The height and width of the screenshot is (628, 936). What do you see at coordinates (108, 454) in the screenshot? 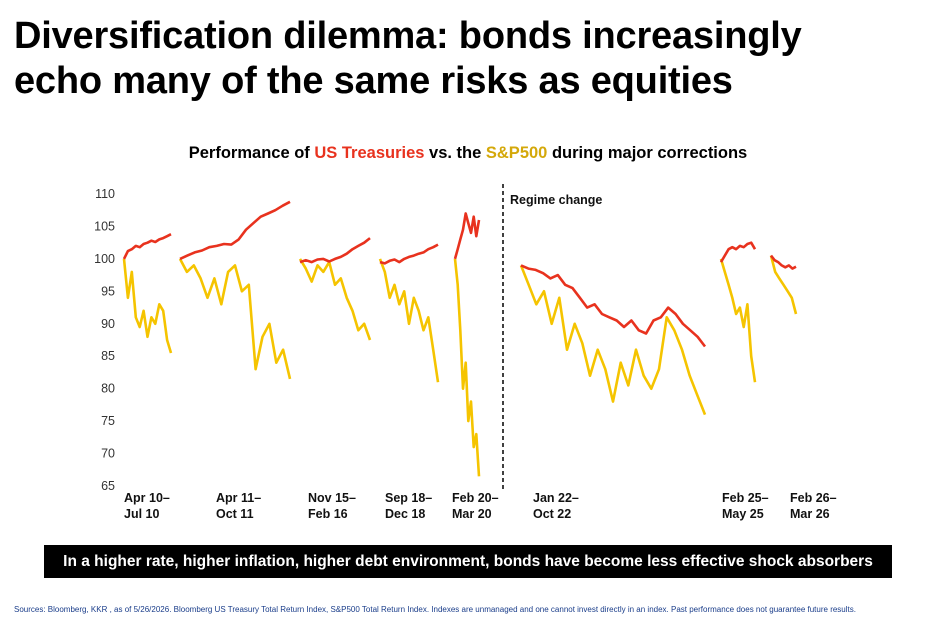
I see `y-tick-label: 70` at bounding box center [108, 454].